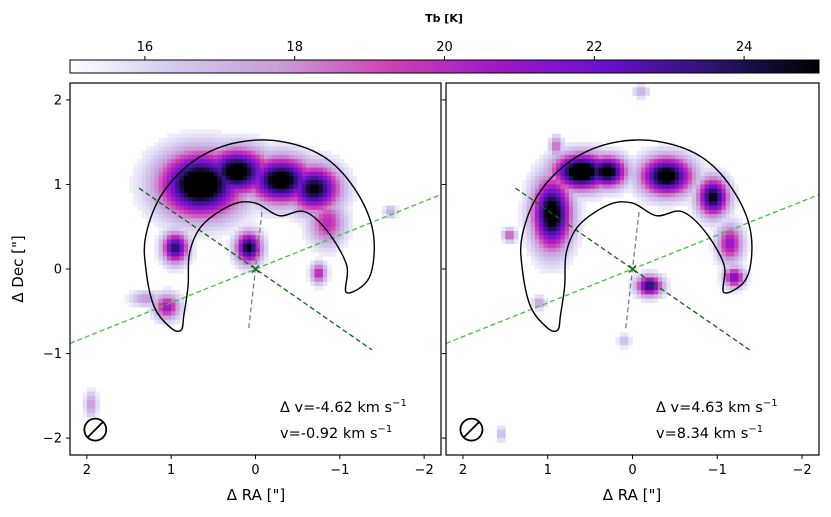 This screenshot has width=831, height=517. I want to click on outflow-axis-line, so click(632, 269).